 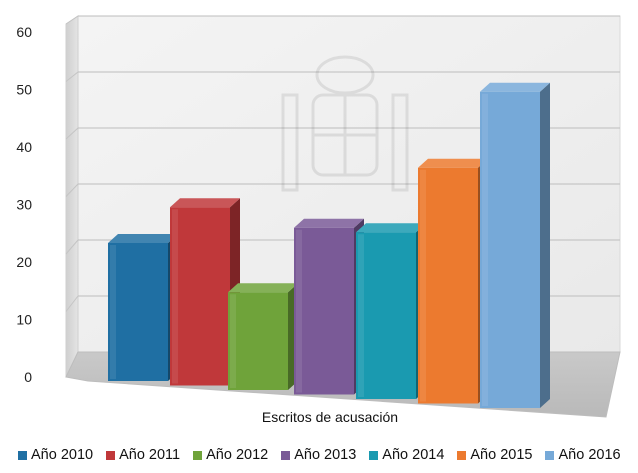 I want to click on coat-of-arms-watermark, so click(x=345, y=123).